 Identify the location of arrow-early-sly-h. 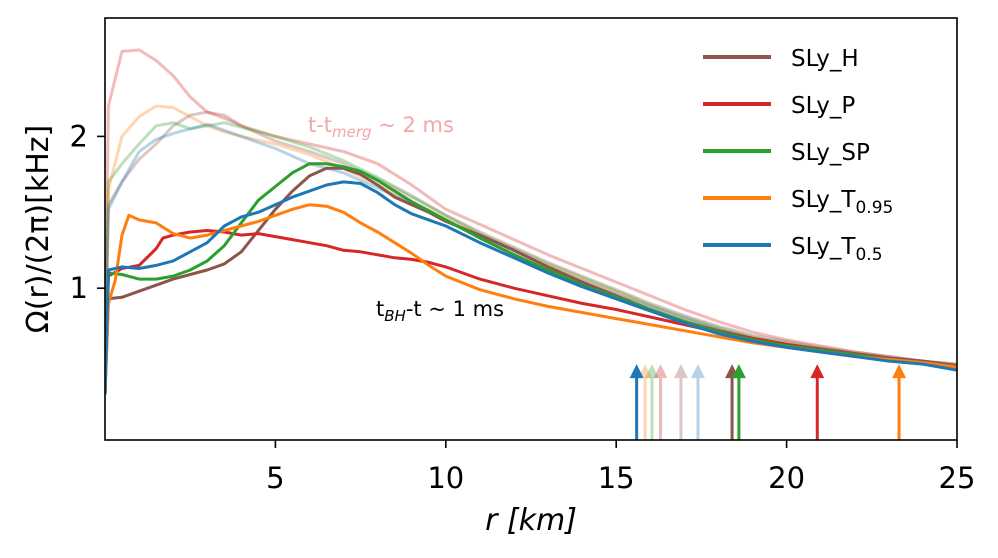
(680, 402).